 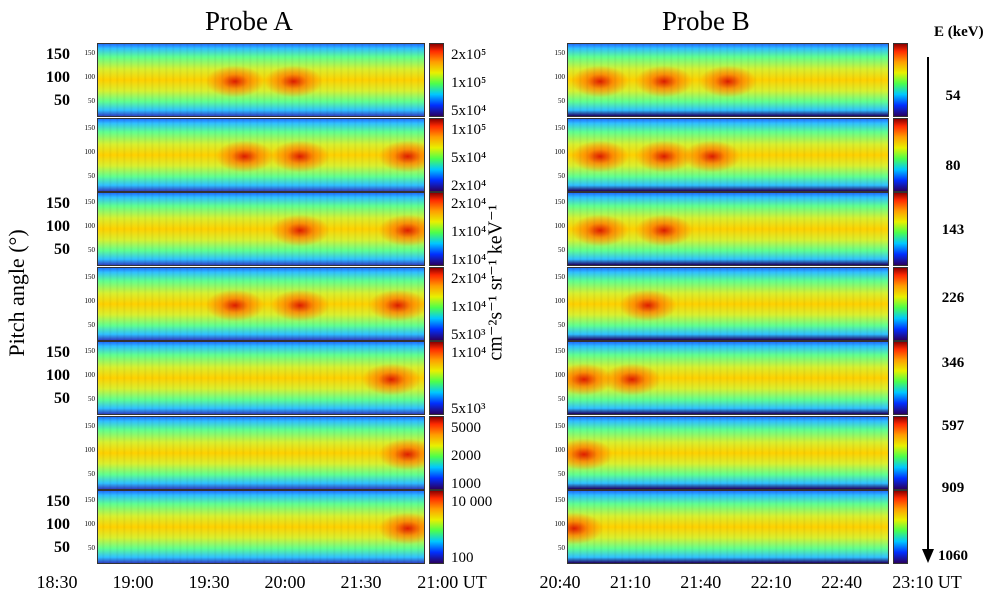 What do you see at coordinates (560, 582) in the screenshot?
I see `x-tick-label: 20:40` at bounding box center [560, 582].